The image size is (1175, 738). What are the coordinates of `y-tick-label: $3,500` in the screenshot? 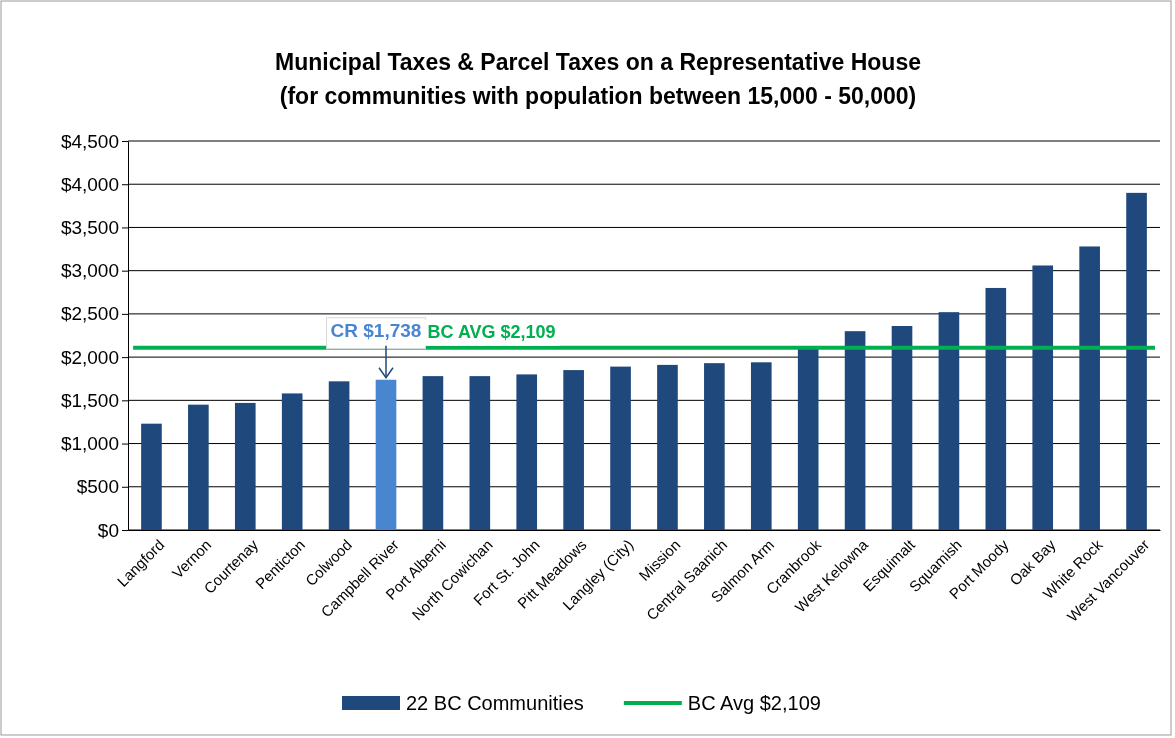 It's located at (89, 228).